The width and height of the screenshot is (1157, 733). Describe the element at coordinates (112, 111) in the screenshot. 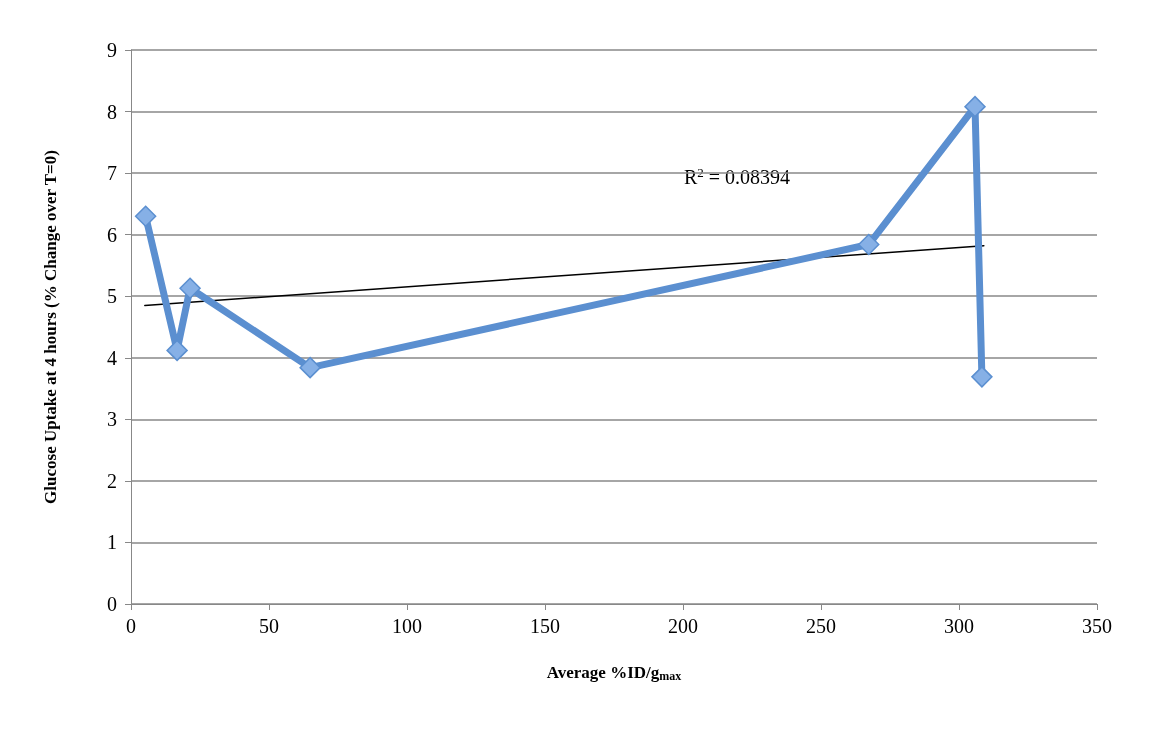

I see `y-tick-label: 8` at that location.